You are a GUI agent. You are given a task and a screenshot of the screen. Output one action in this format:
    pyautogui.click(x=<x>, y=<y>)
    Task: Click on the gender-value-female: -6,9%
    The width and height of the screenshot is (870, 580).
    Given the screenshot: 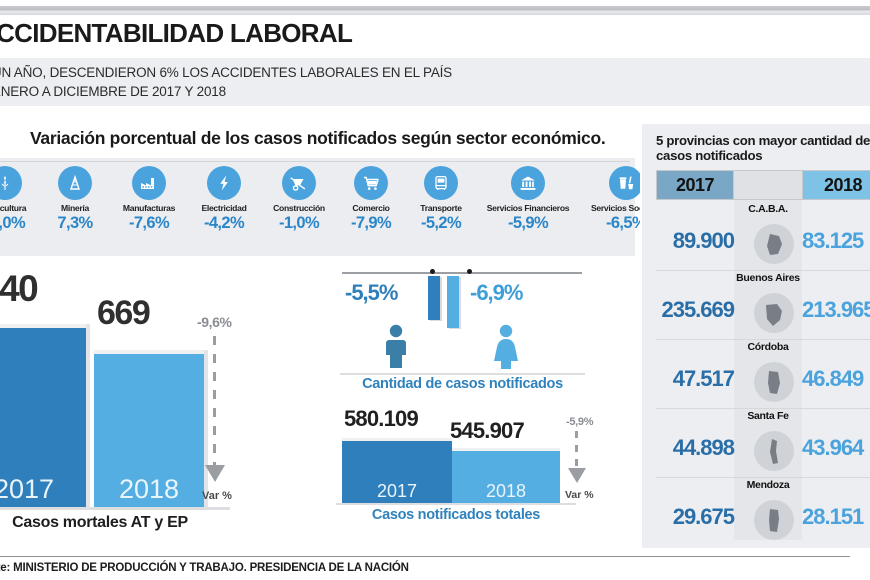 What is the action you would take?
    pyautogui.click(x=496, y=292)
    